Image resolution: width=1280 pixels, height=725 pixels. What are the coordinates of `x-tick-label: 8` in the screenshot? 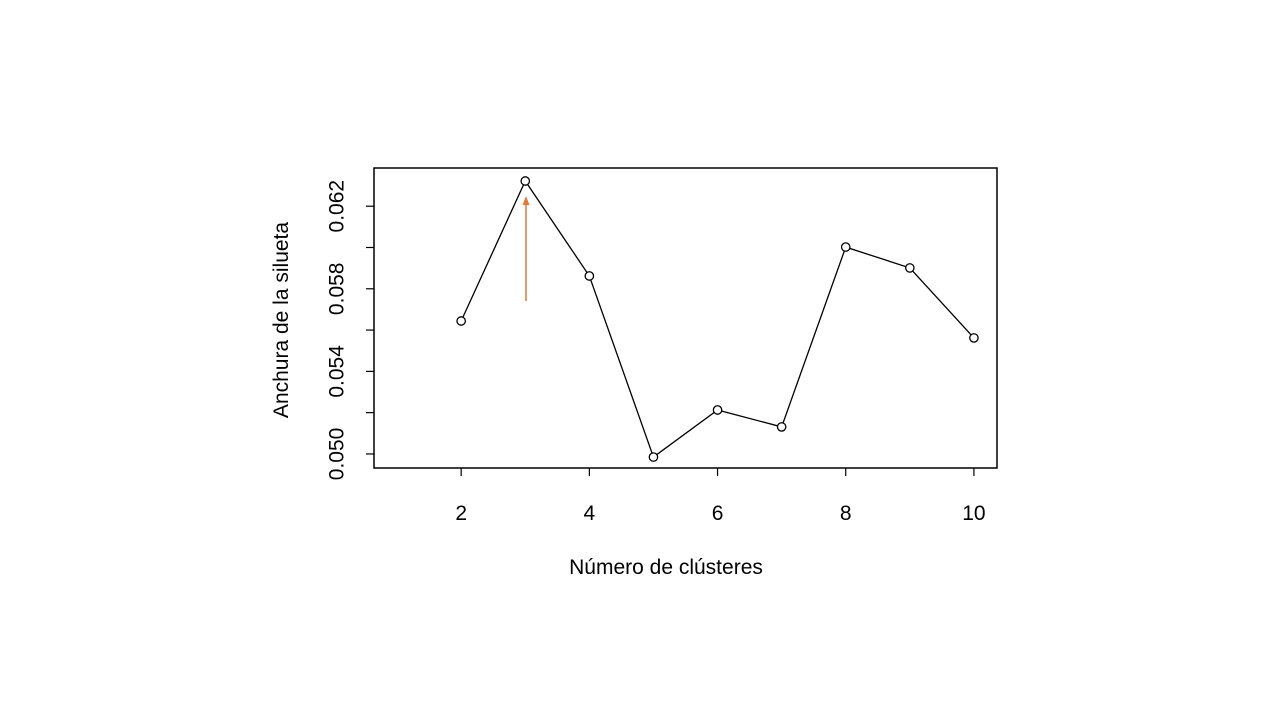 It's located at (846, 513).